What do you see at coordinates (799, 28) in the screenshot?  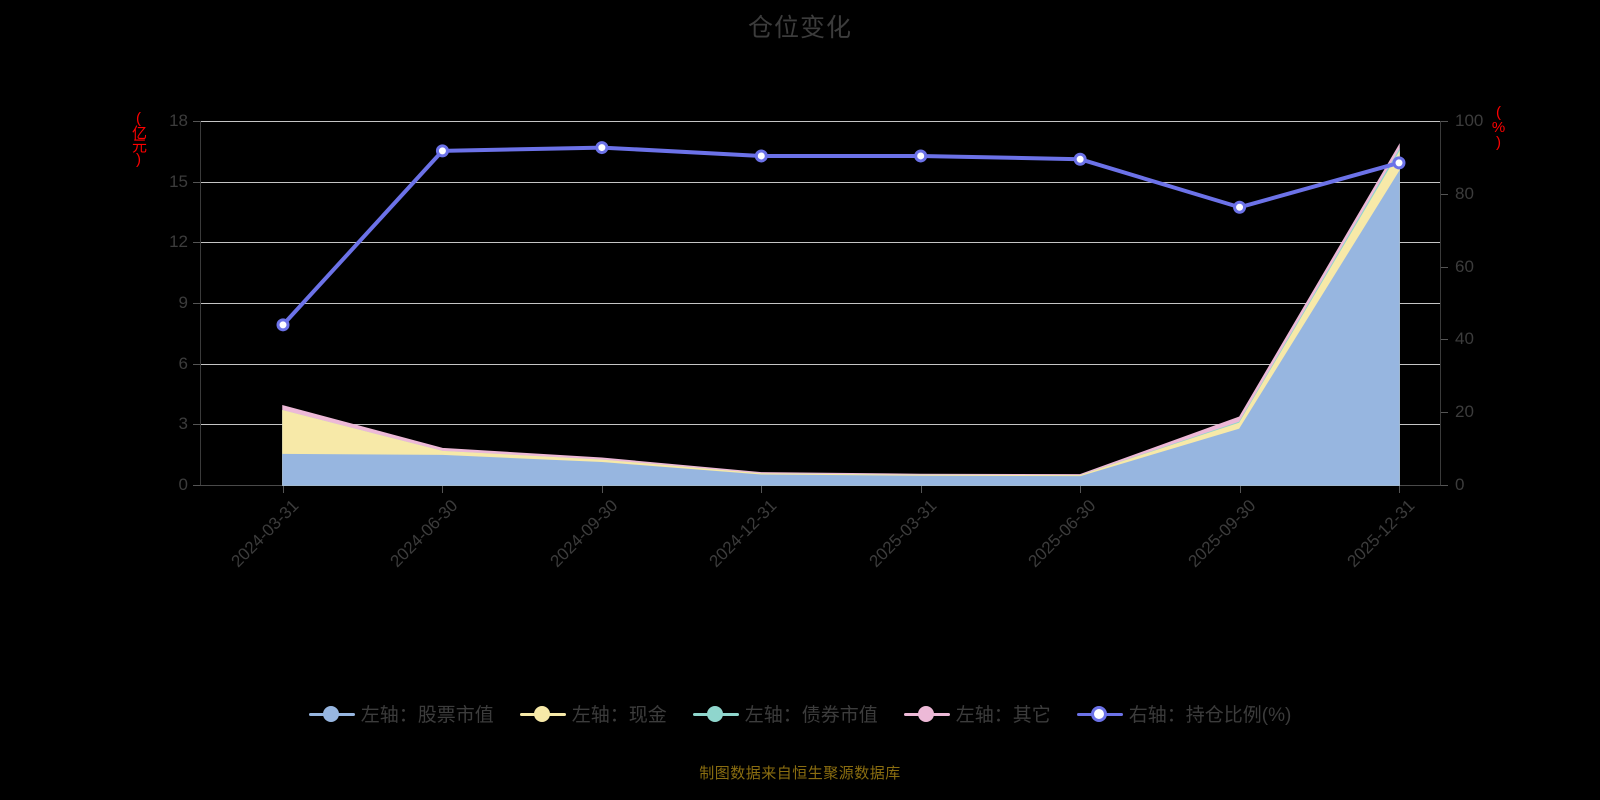 I see `page-title: 仓位变化` at bounding box center [799, 28].